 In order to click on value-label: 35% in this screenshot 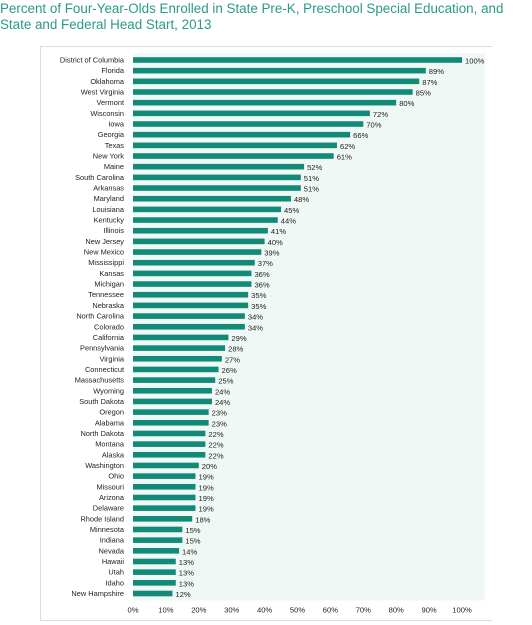, I will do `click(258, 295)`.